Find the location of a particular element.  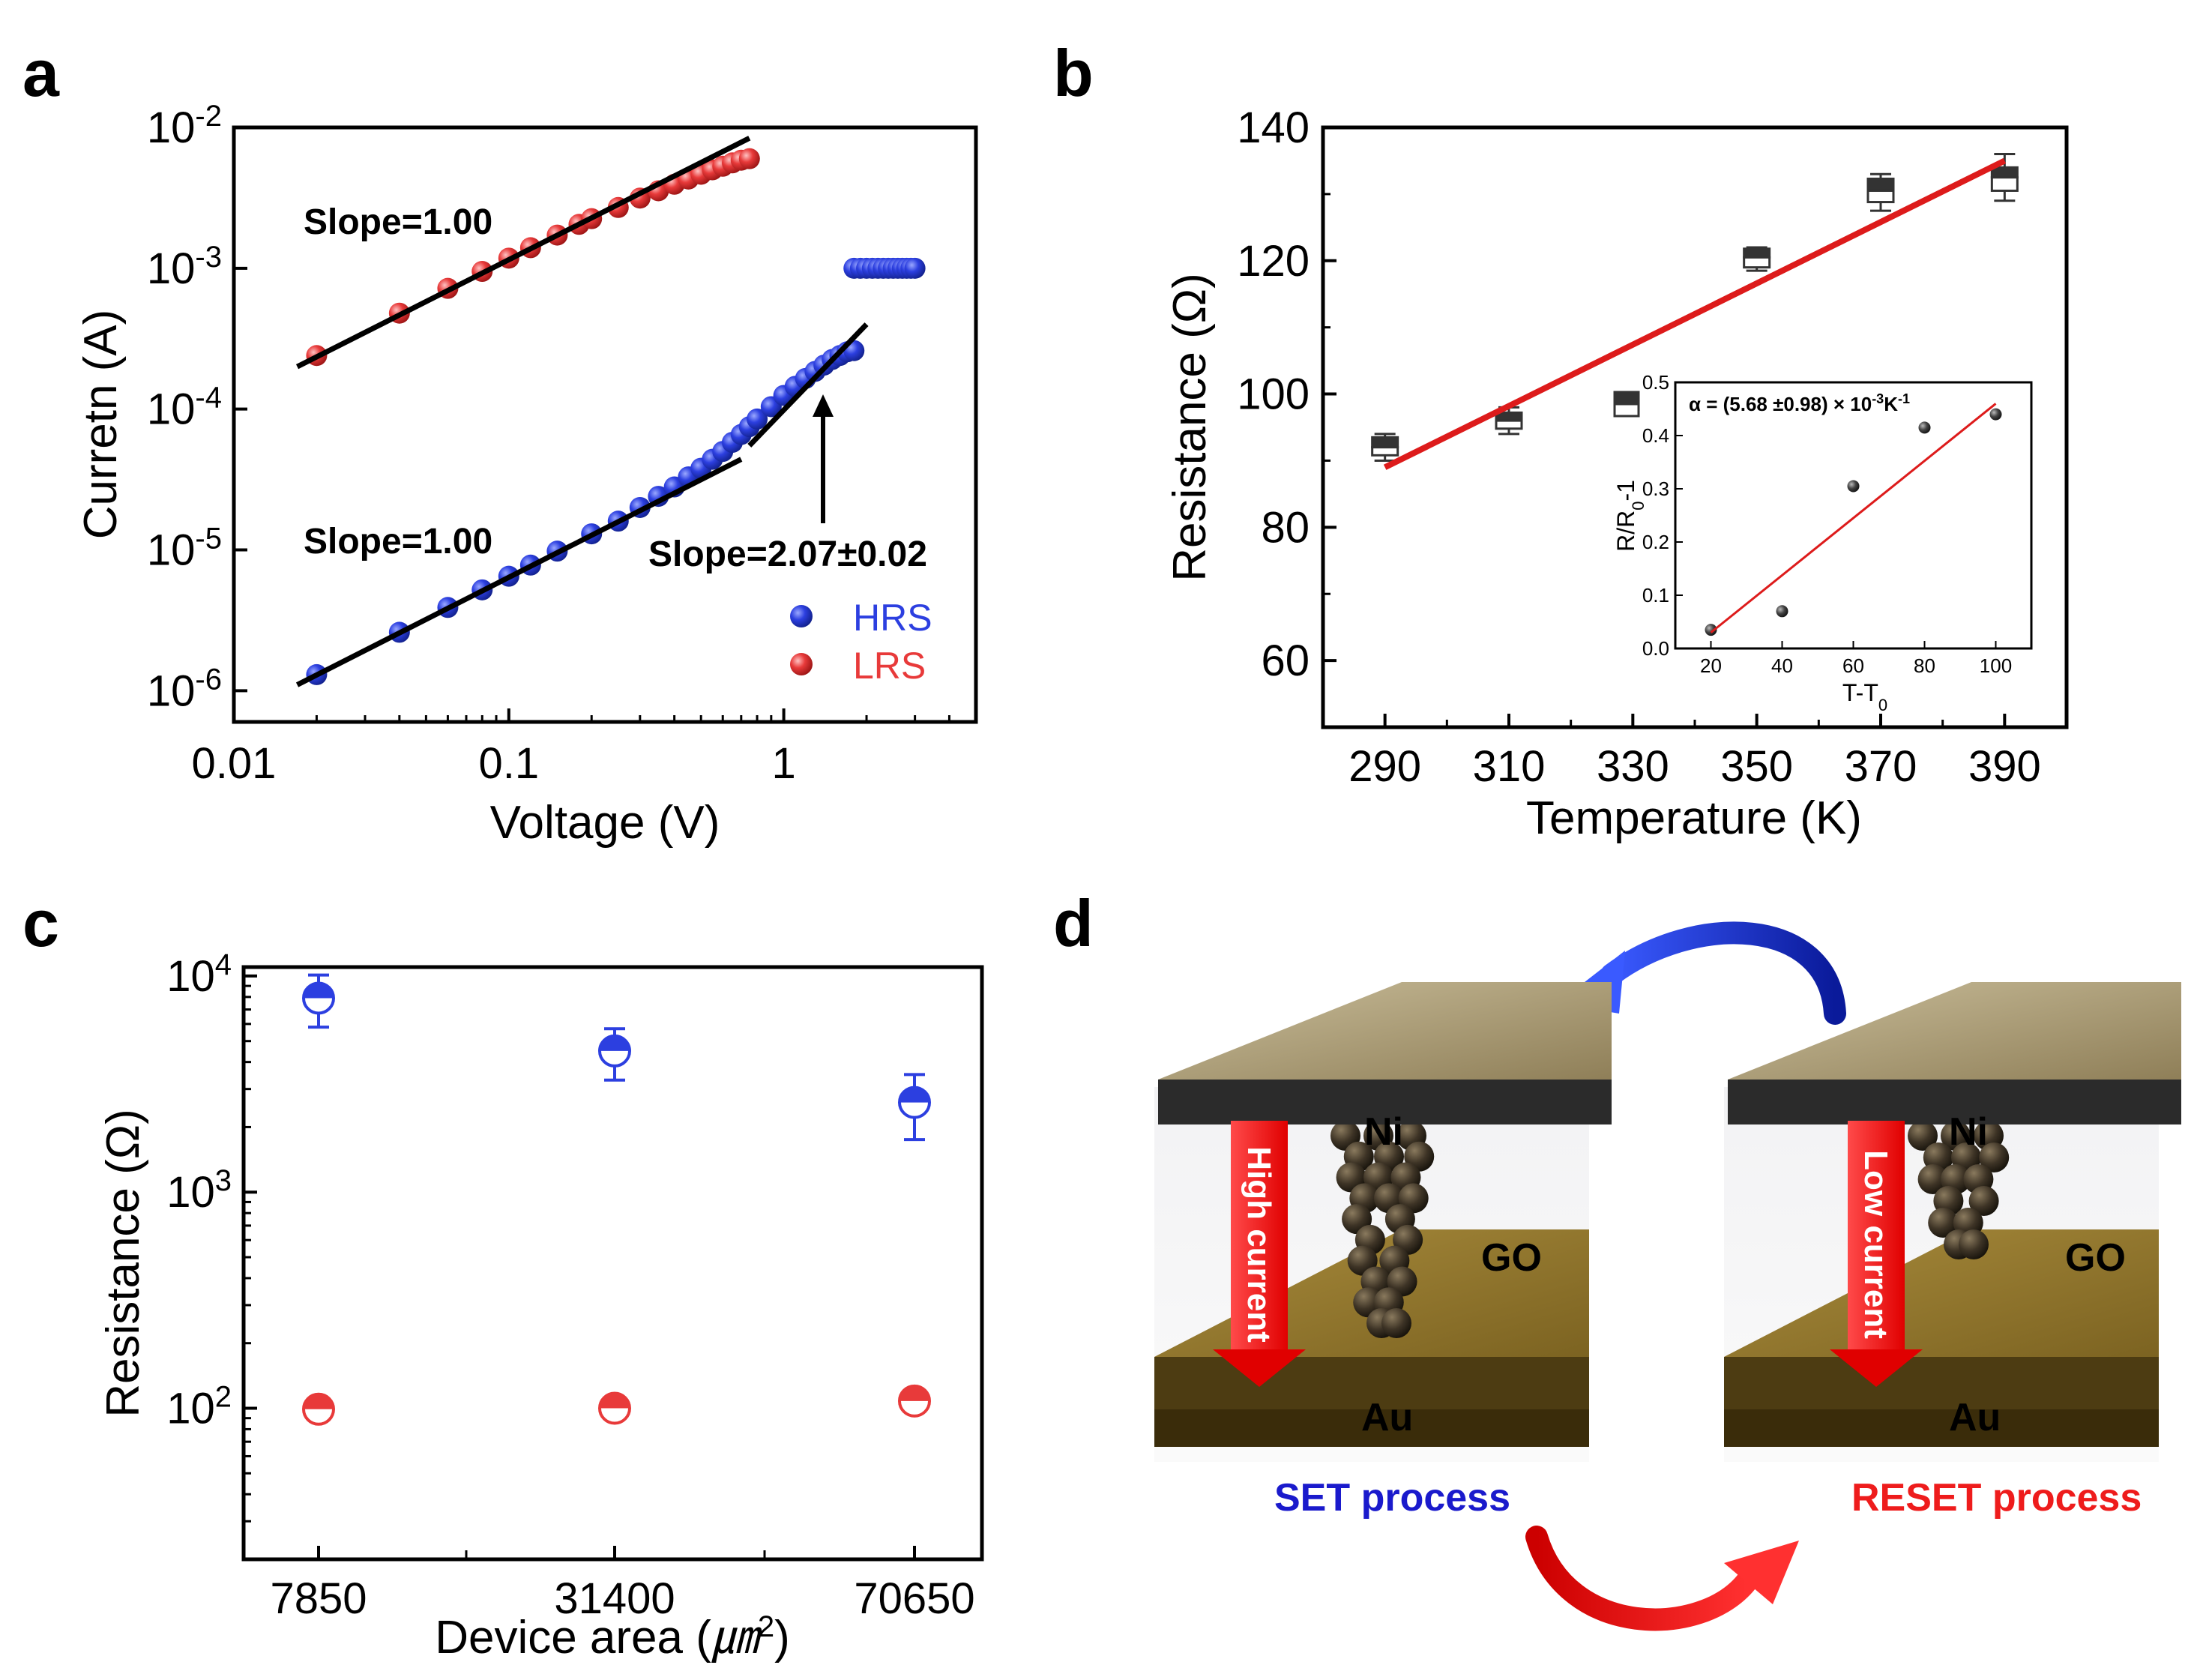

set-cycle-arrow is located at coordinates (1641, 1578).